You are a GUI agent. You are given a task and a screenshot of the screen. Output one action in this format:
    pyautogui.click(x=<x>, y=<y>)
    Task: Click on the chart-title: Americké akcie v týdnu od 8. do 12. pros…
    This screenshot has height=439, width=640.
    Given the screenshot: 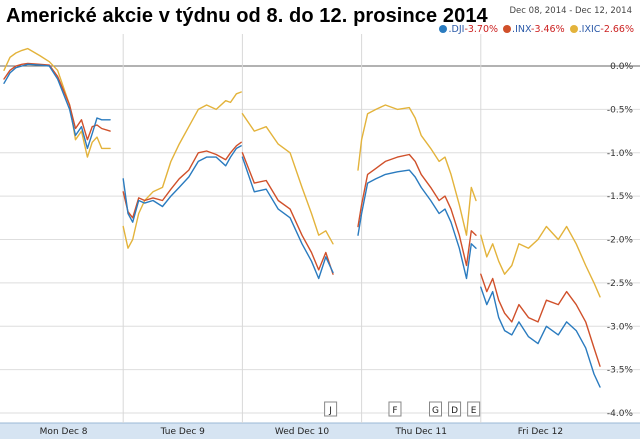 What is the action you would take?
    pyautogui.click(x=247, y=16)
    